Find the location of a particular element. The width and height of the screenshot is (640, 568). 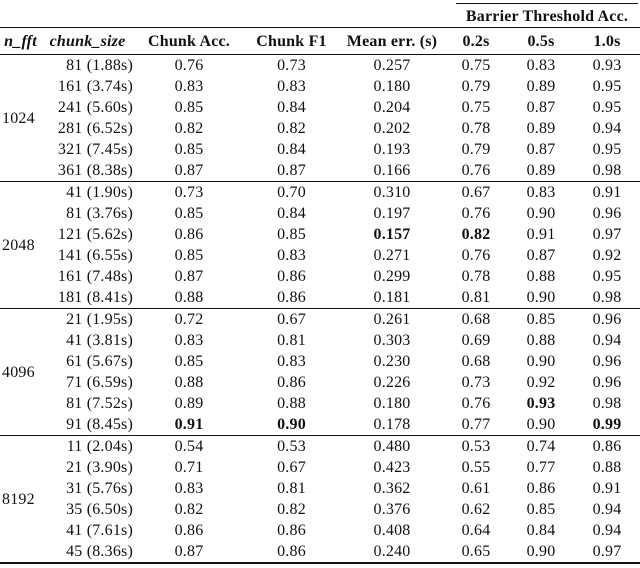

value-cell: 0.166 is located at coordinates (392, 170).